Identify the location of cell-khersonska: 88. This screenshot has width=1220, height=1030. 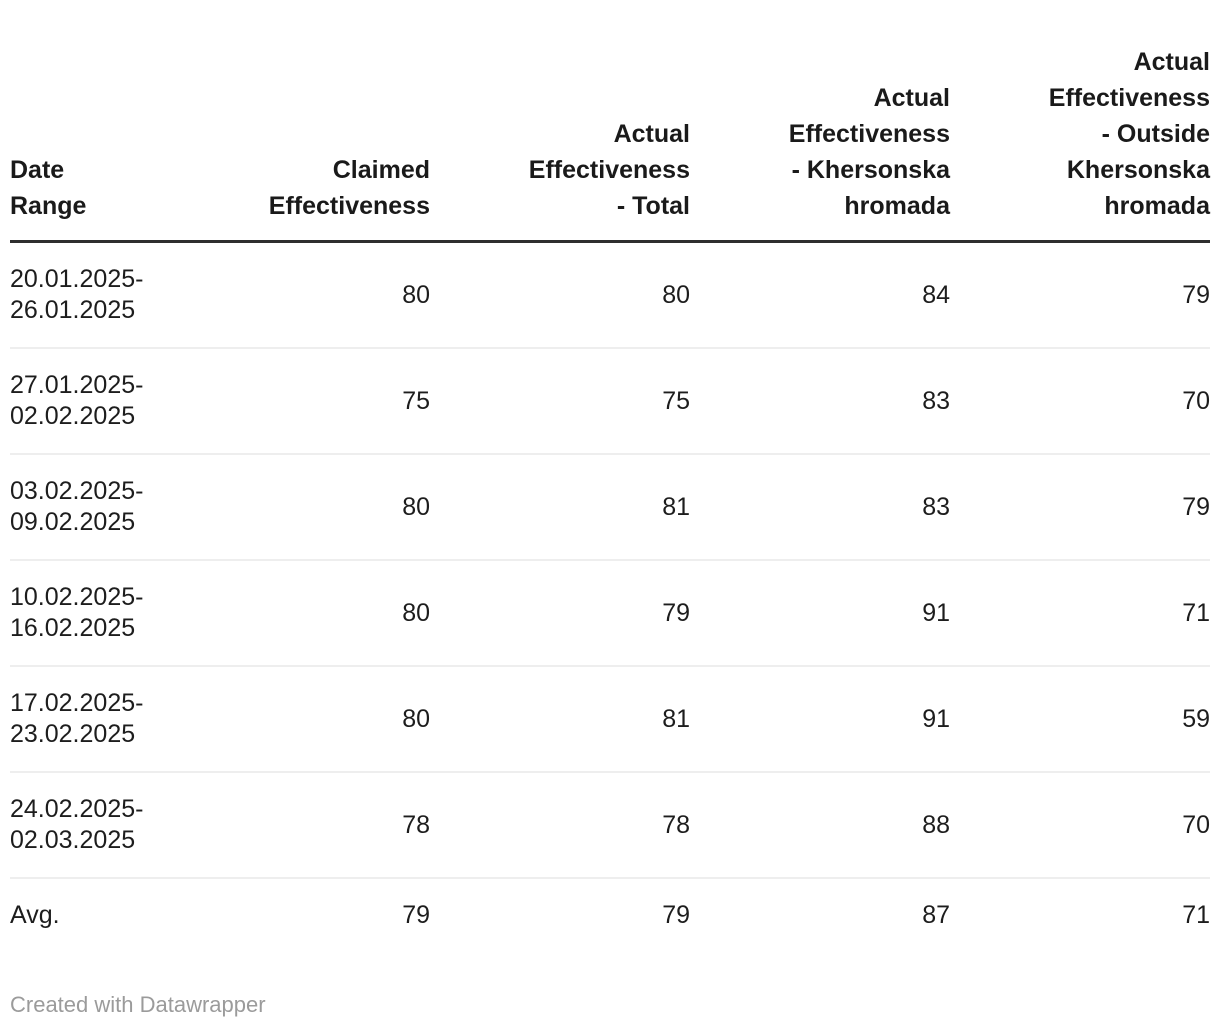
(820, 825).